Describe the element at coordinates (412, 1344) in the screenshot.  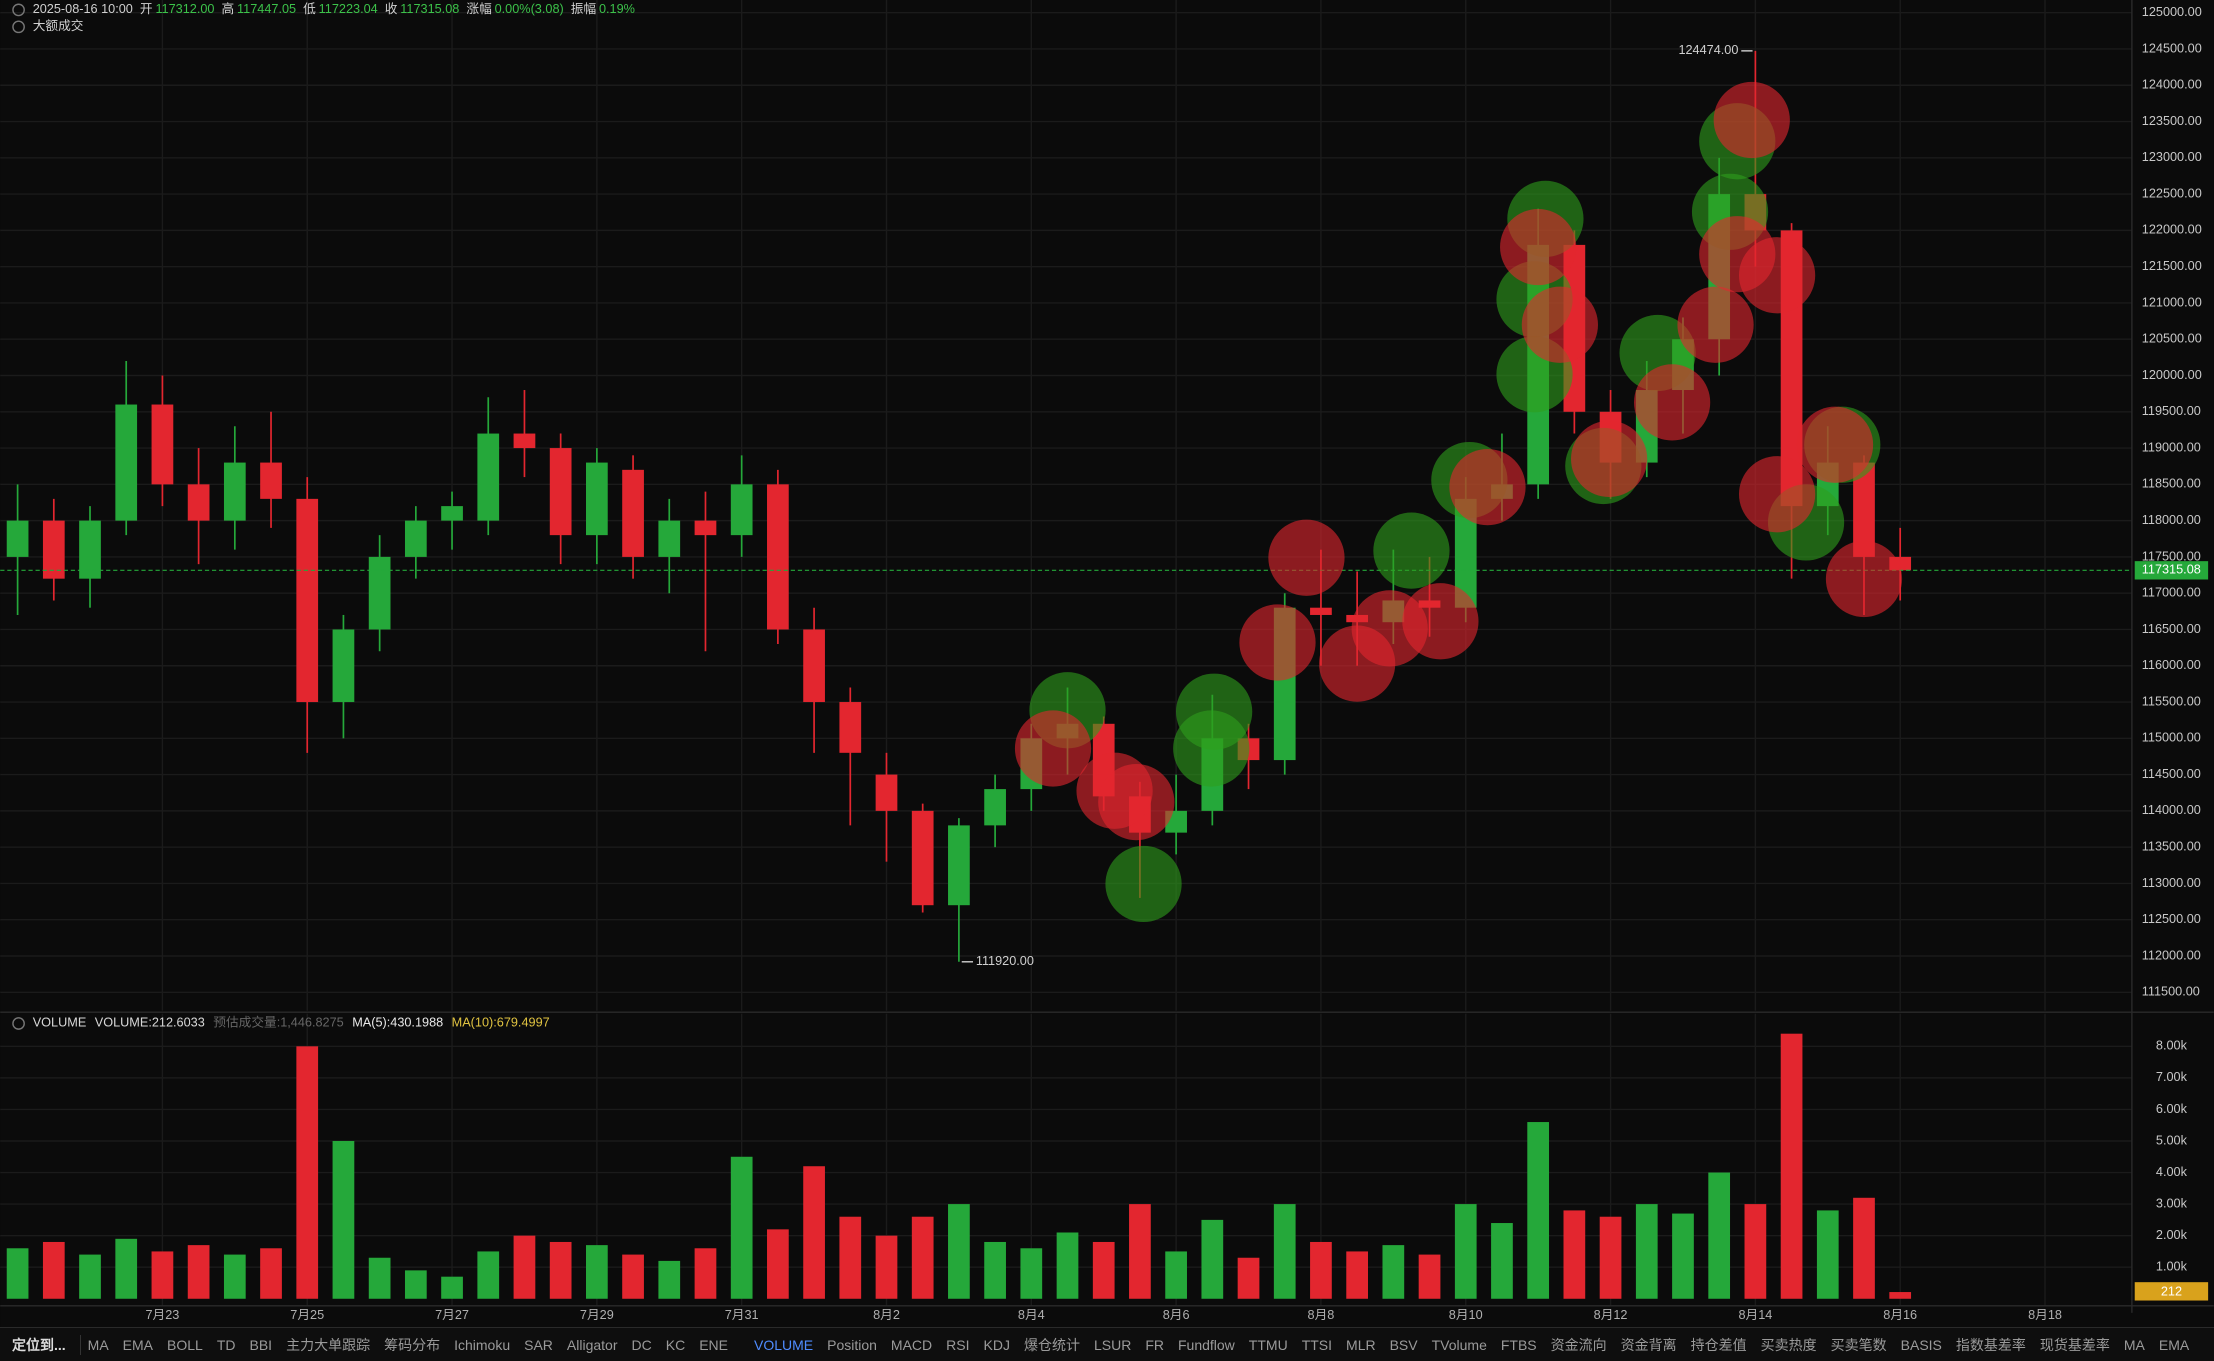
I see `toolbar-item: 筹码分布` at that location.